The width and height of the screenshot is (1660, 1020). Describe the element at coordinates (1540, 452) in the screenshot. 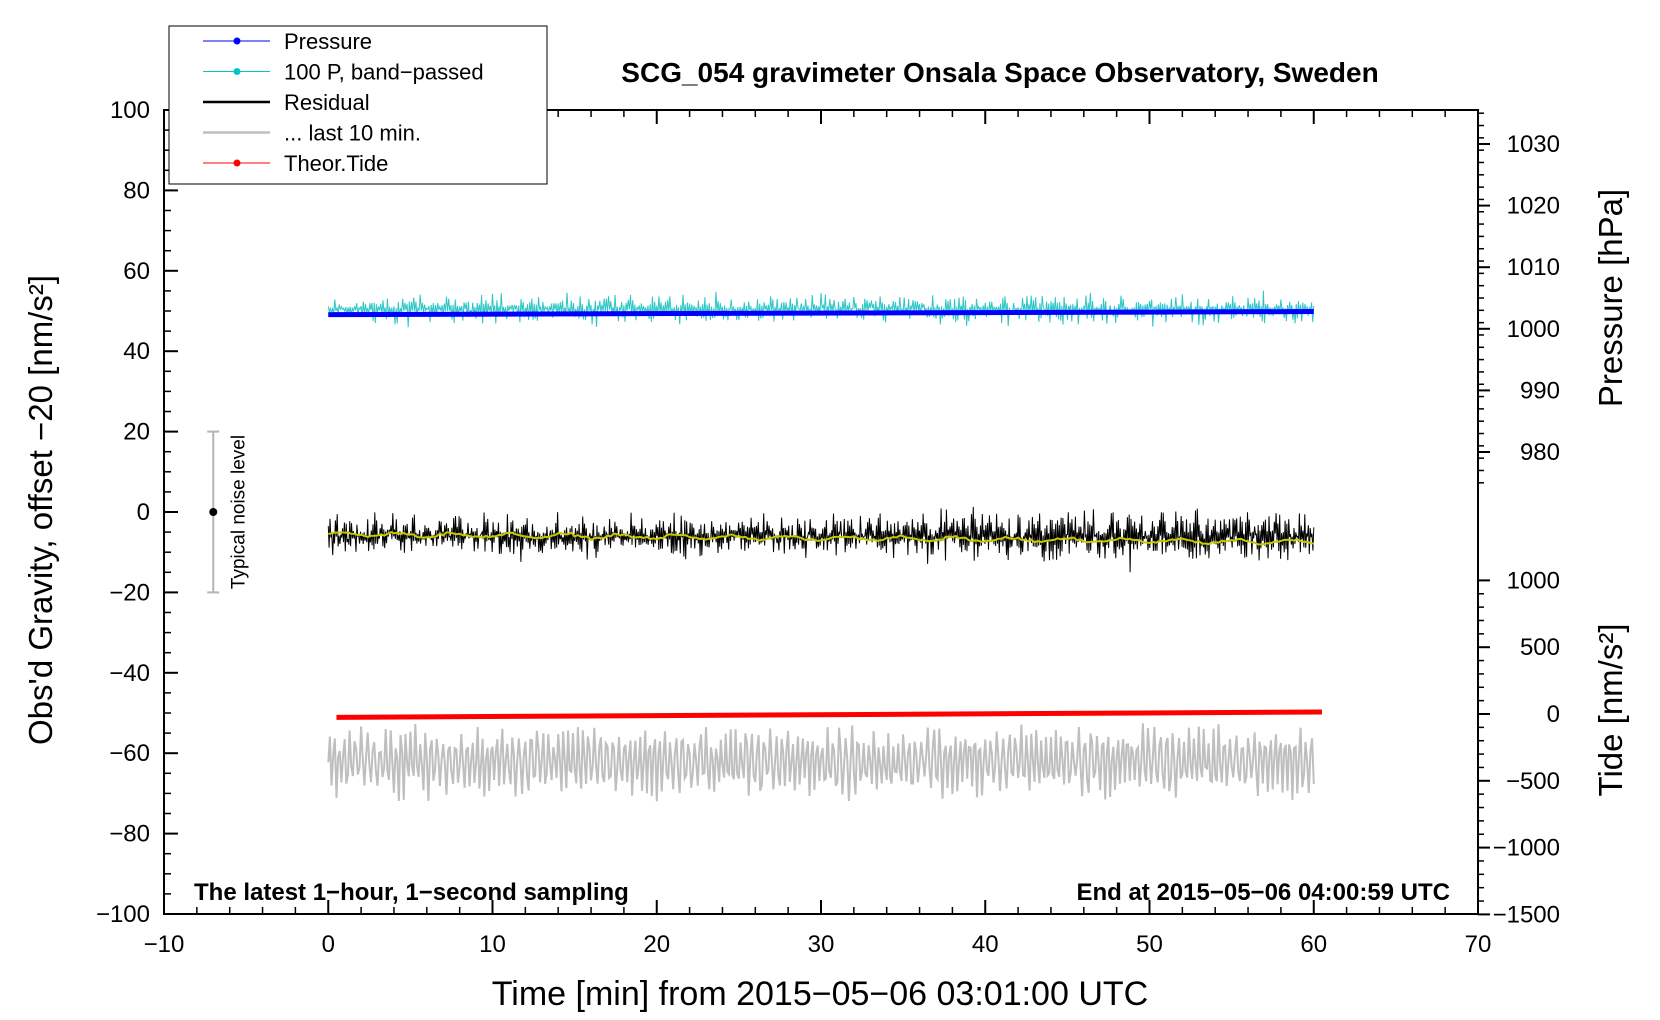

I see `pressure-tick-label: 980` at that location.